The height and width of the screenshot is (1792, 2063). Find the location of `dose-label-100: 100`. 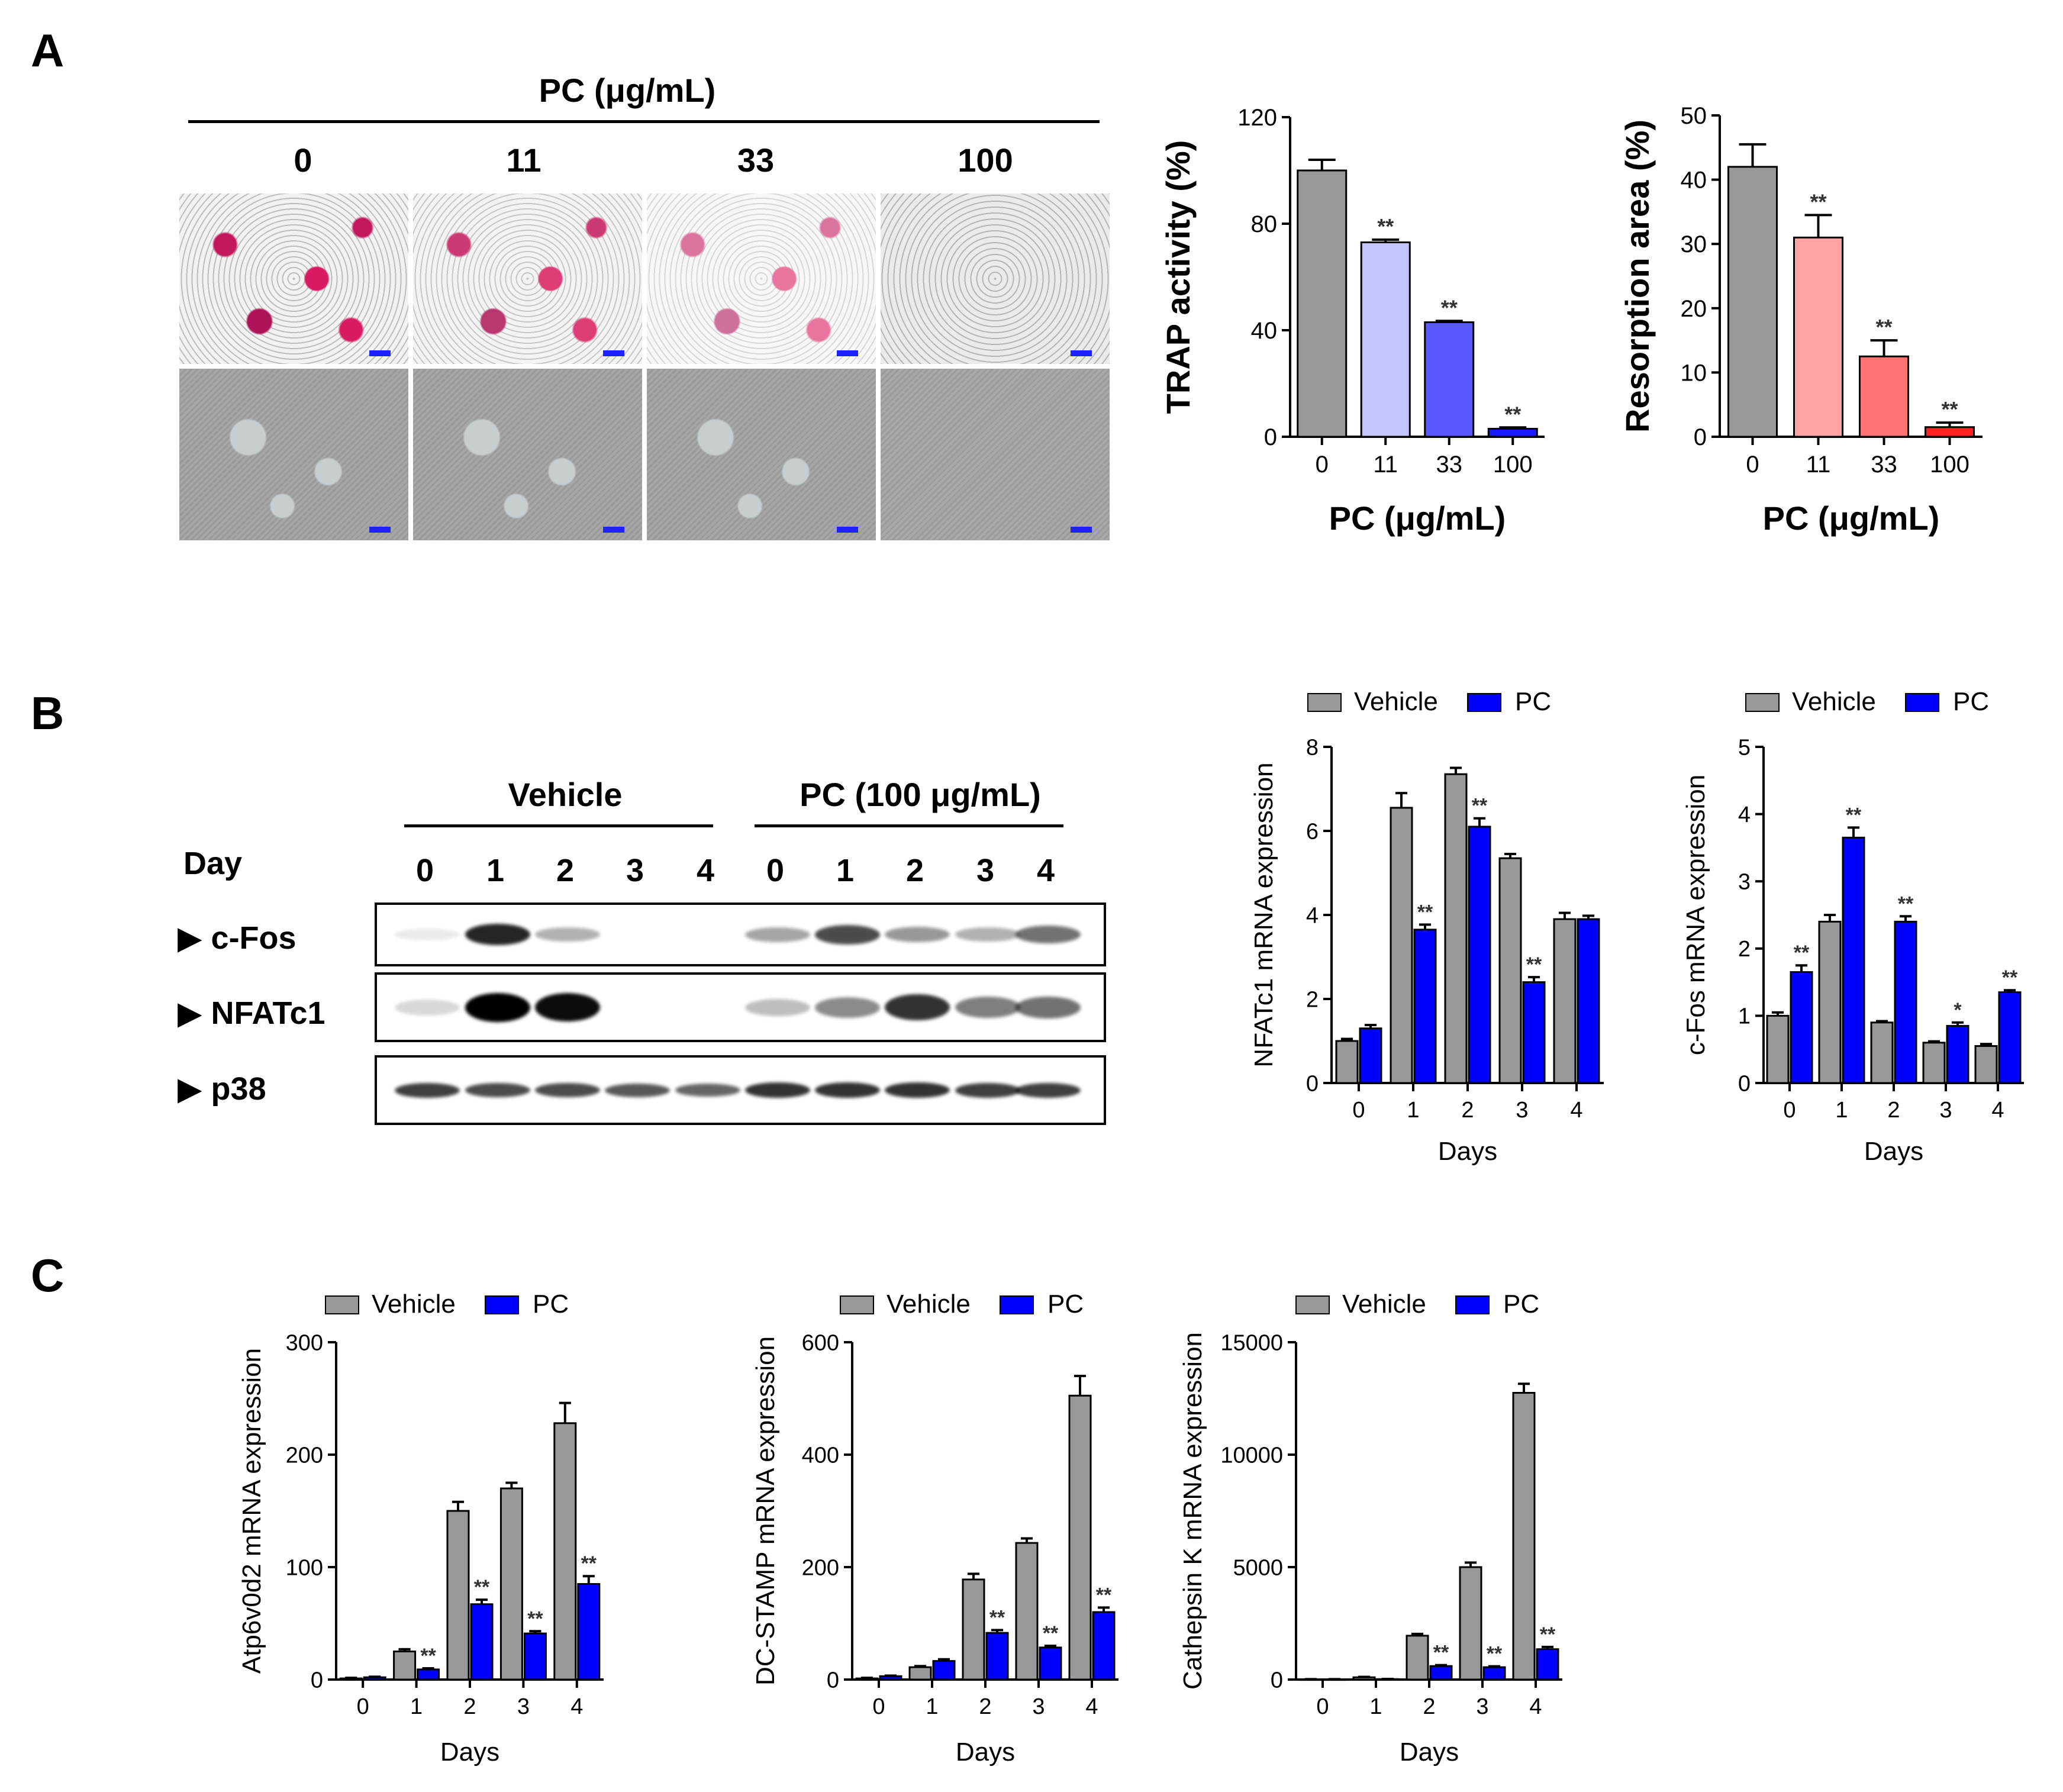

dose-label-100: 100 is located at coordinates (985, 160).